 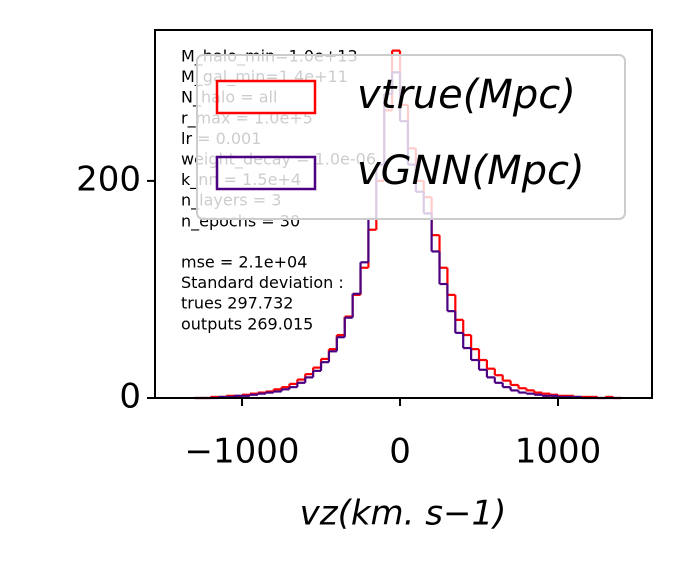 What do you see at coordinates (466, 95) in the screenshot?
I see `legend-label: vtrue(Mpc)` at bounding box center [466, 95].